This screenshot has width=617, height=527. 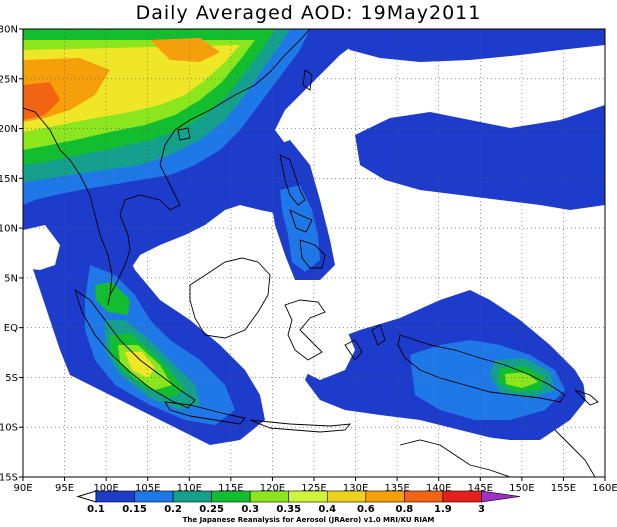 What do you see at coordinates (184, 134) in the screenshot?
I see `coastline-hainan` at bounding box center [184, 134].